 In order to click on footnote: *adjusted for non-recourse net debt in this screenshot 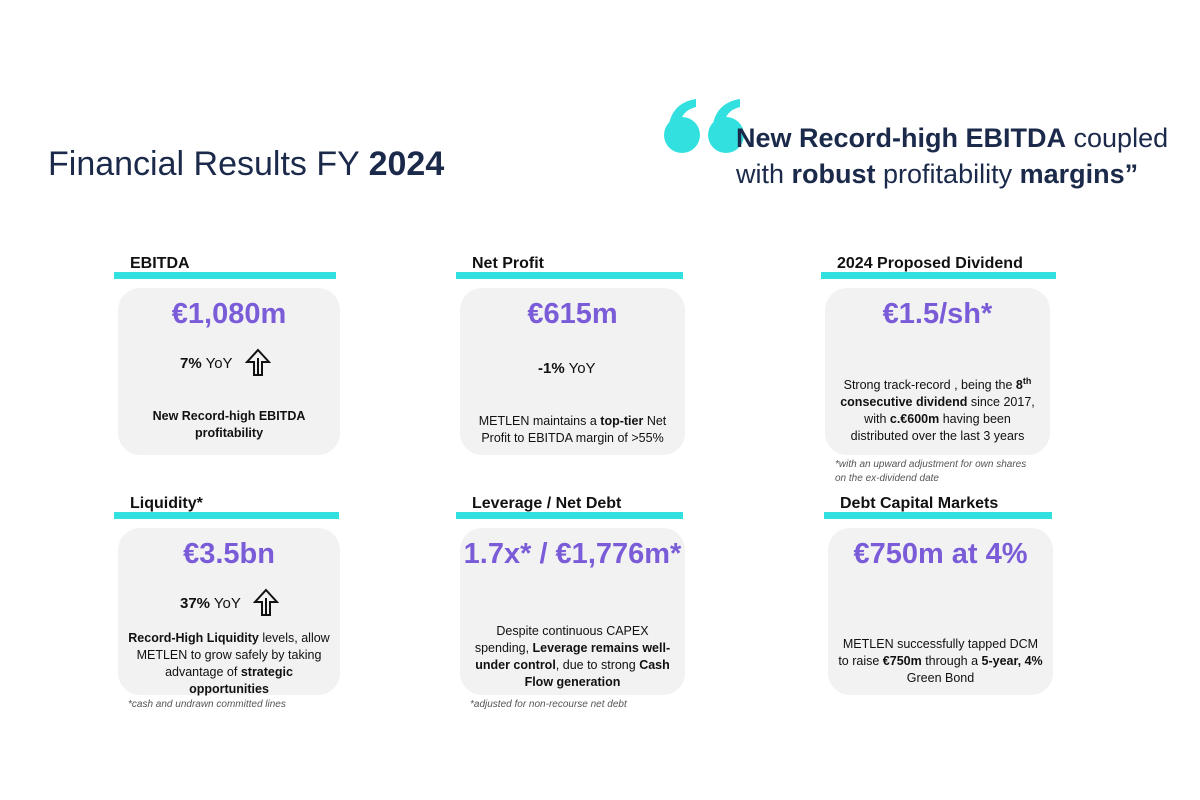, I will do `click(548, 704)`.